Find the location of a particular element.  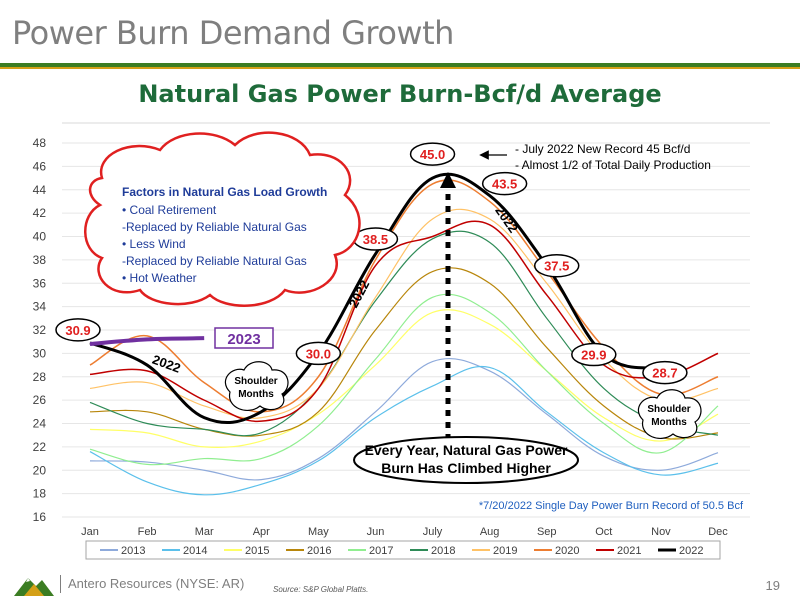

climb-note-bubble is located at coordinates (466, 460).